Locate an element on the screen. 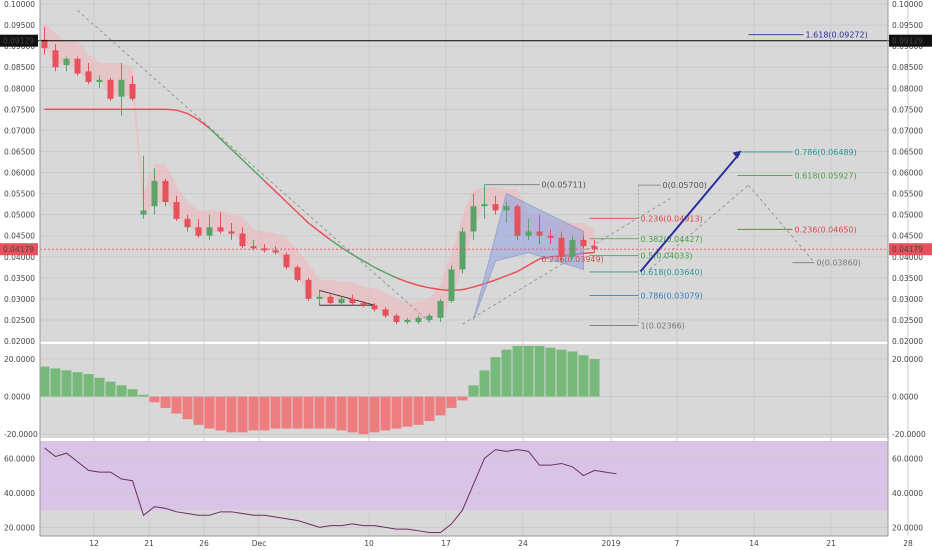 The image size is (932, 550). y-tick-label-right: 0.09500 is located at coordinates (907, 25).